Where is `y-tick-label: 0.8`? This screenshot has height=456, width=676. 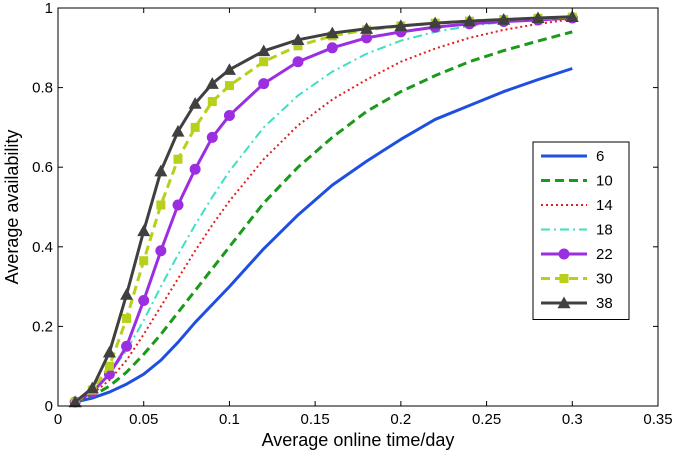 y-tick-label: 0.8 is located at coordinates (42, 88).